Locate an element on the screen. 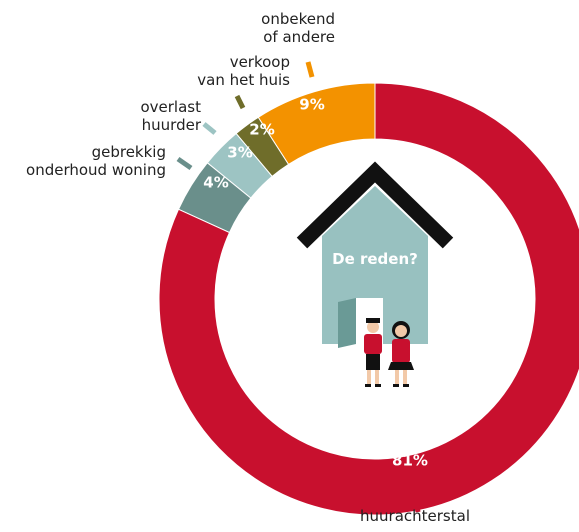 The width and height of the screenshot is (579, 532). value-label: 9% is located at coordinates (311, 105).